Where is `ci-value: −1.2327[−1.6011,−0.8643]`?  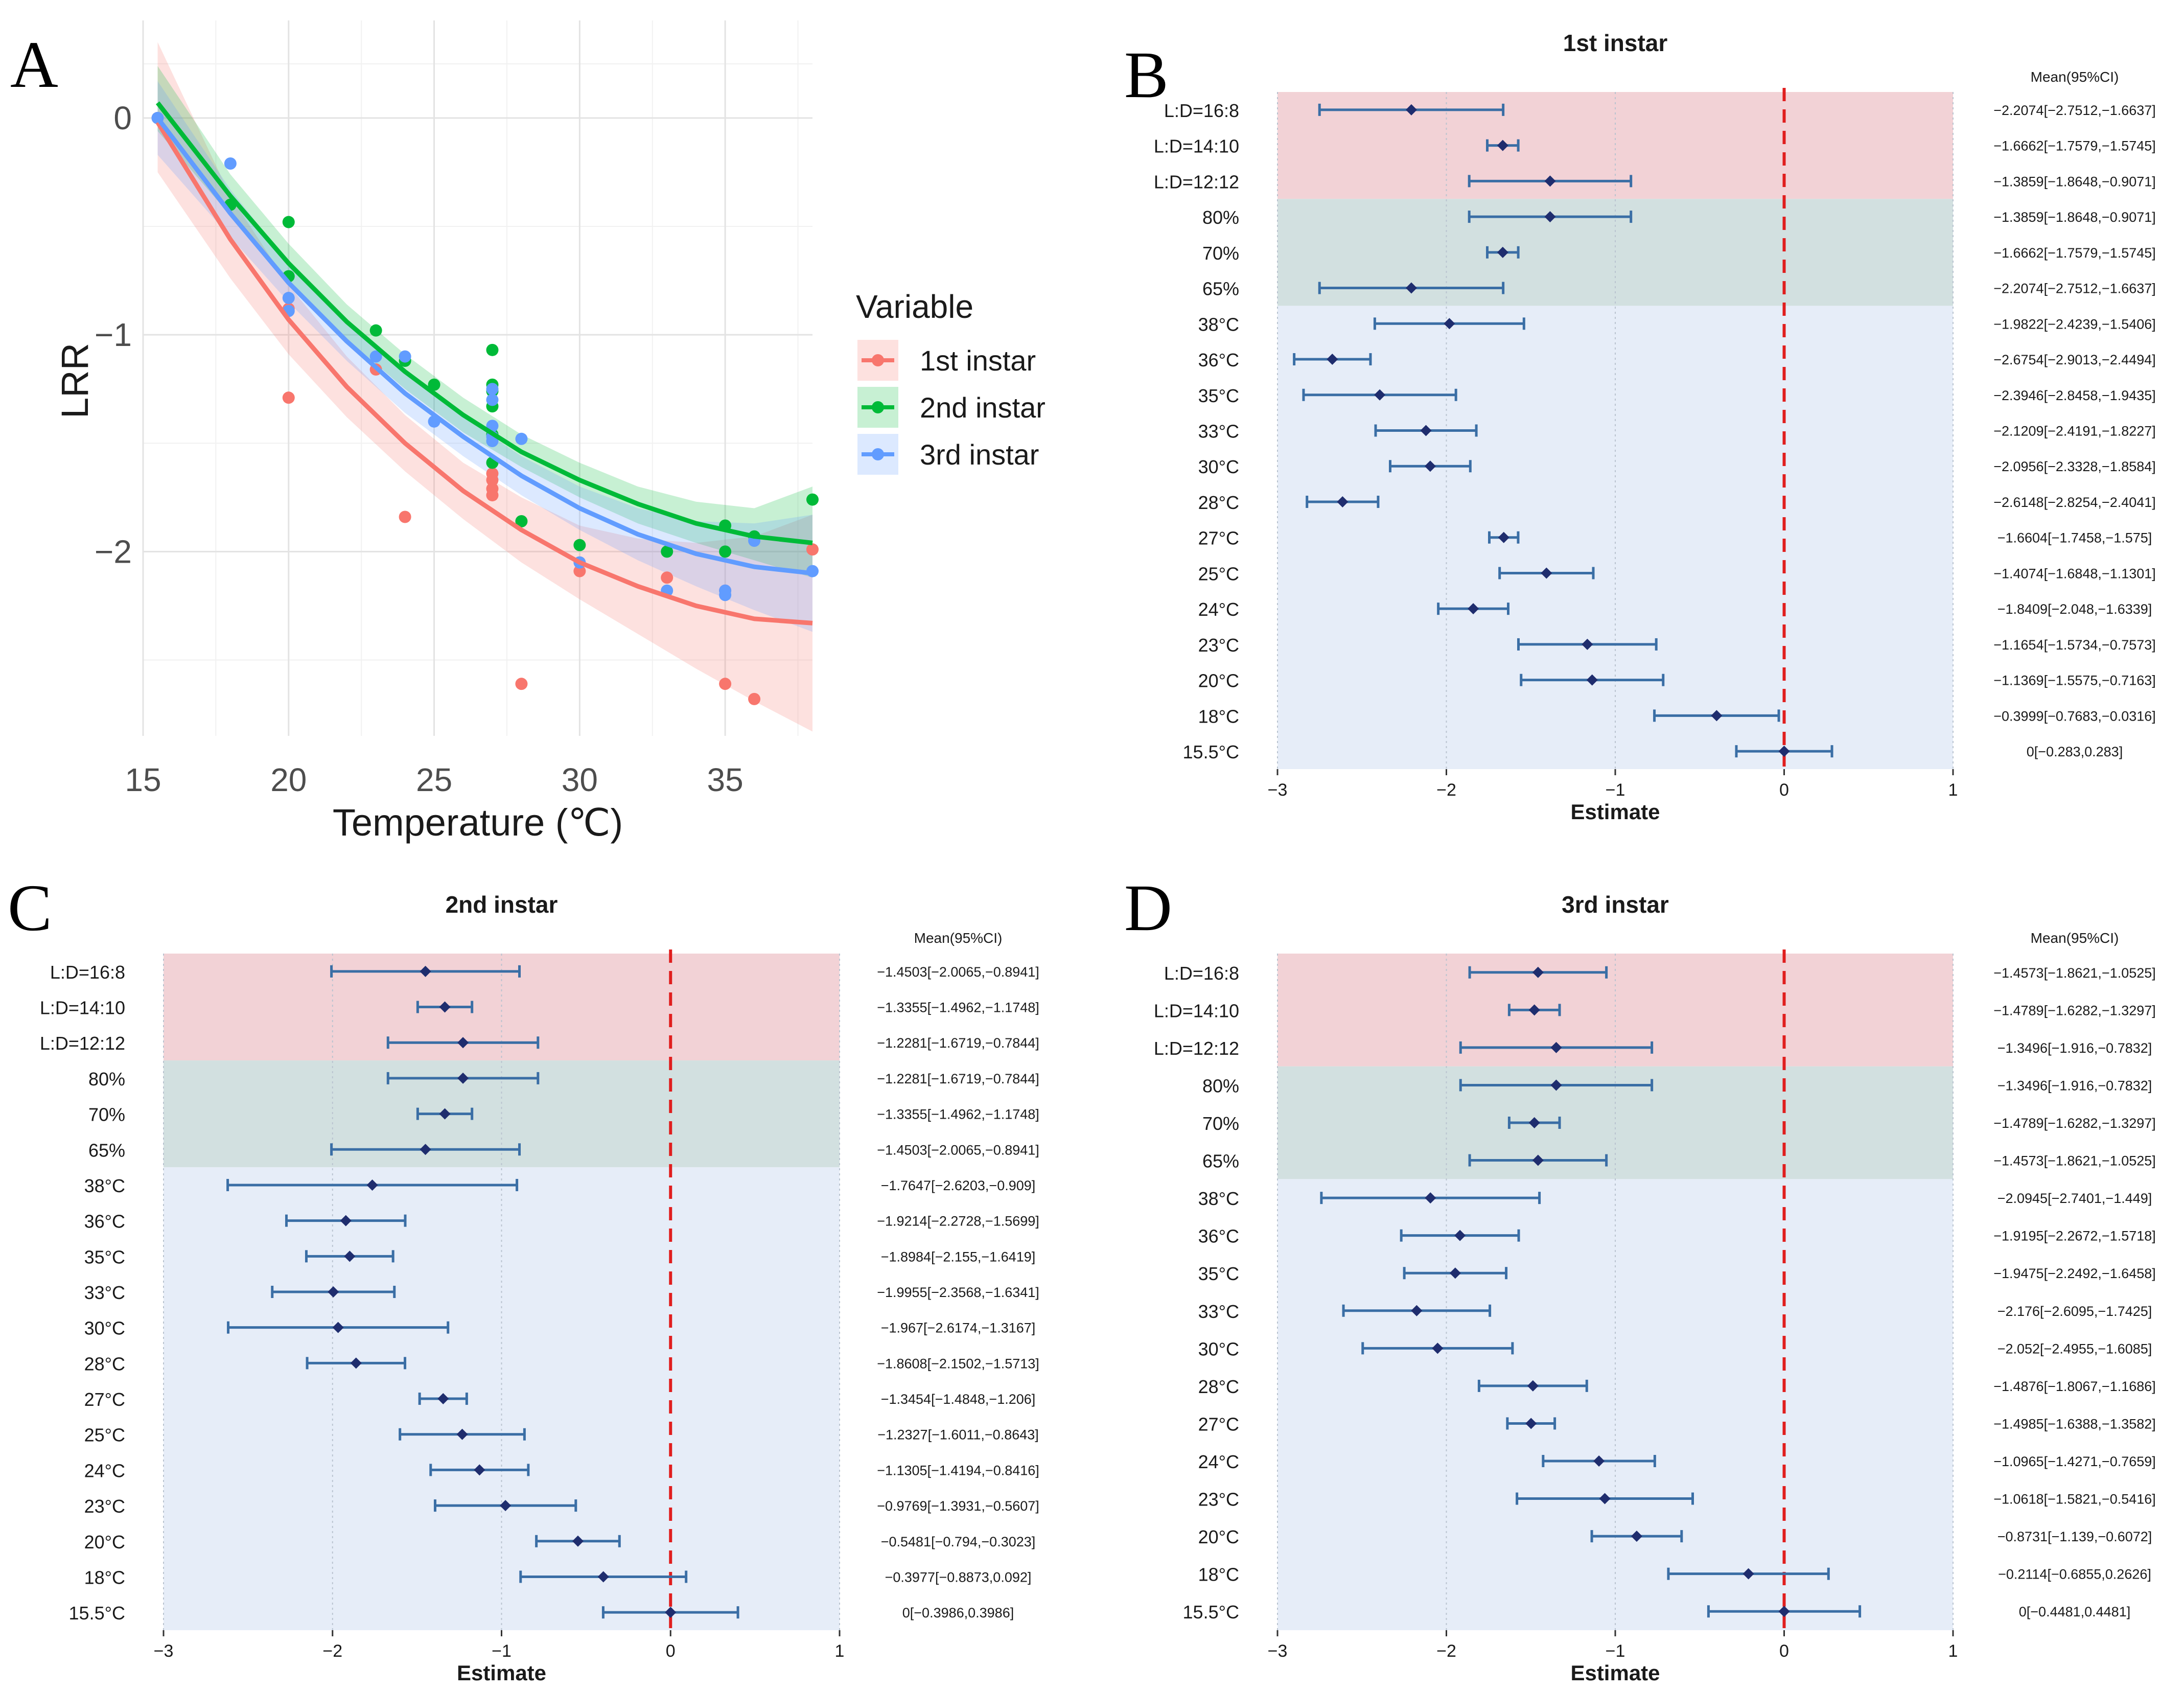 ci-value: −1.2327[−1.6011,−0.8643] is located at coordinates (958, 1435).